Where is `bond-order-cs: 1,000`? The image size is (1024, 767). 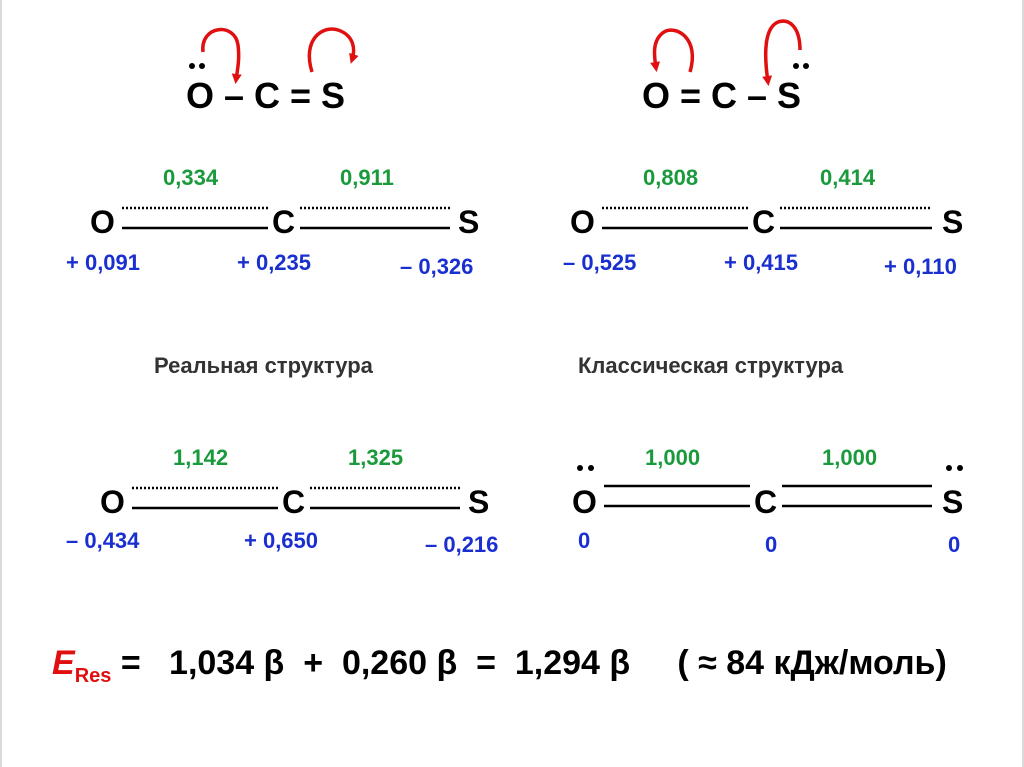
bond-order-cs: 1,000 is located at coordinates (850, 457).